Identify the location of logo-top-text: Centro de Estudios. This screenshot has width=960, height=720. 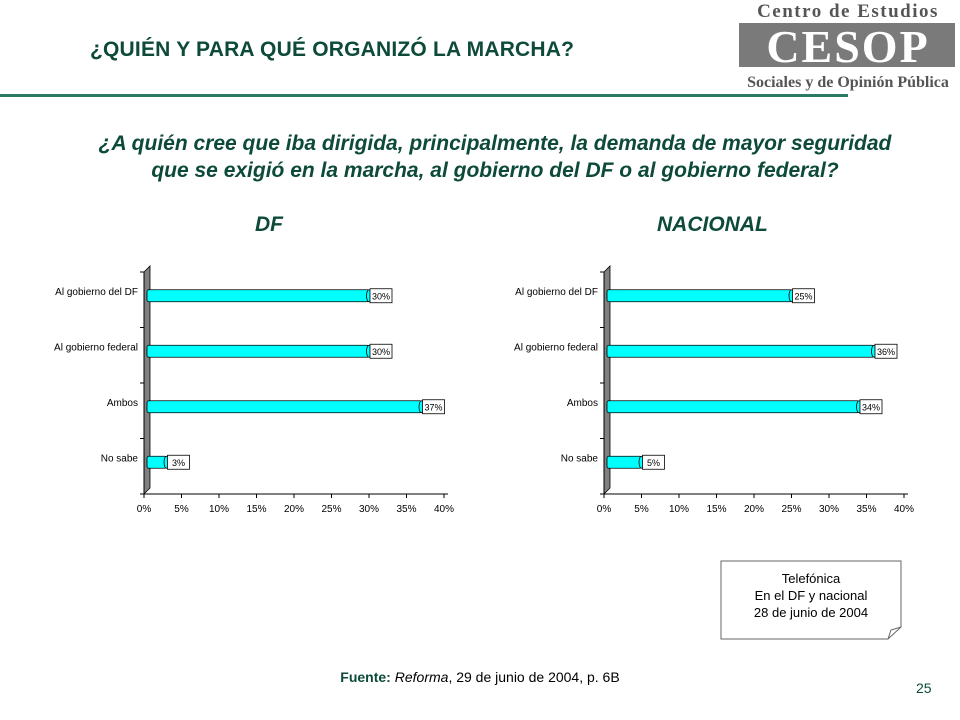
(848, 11).